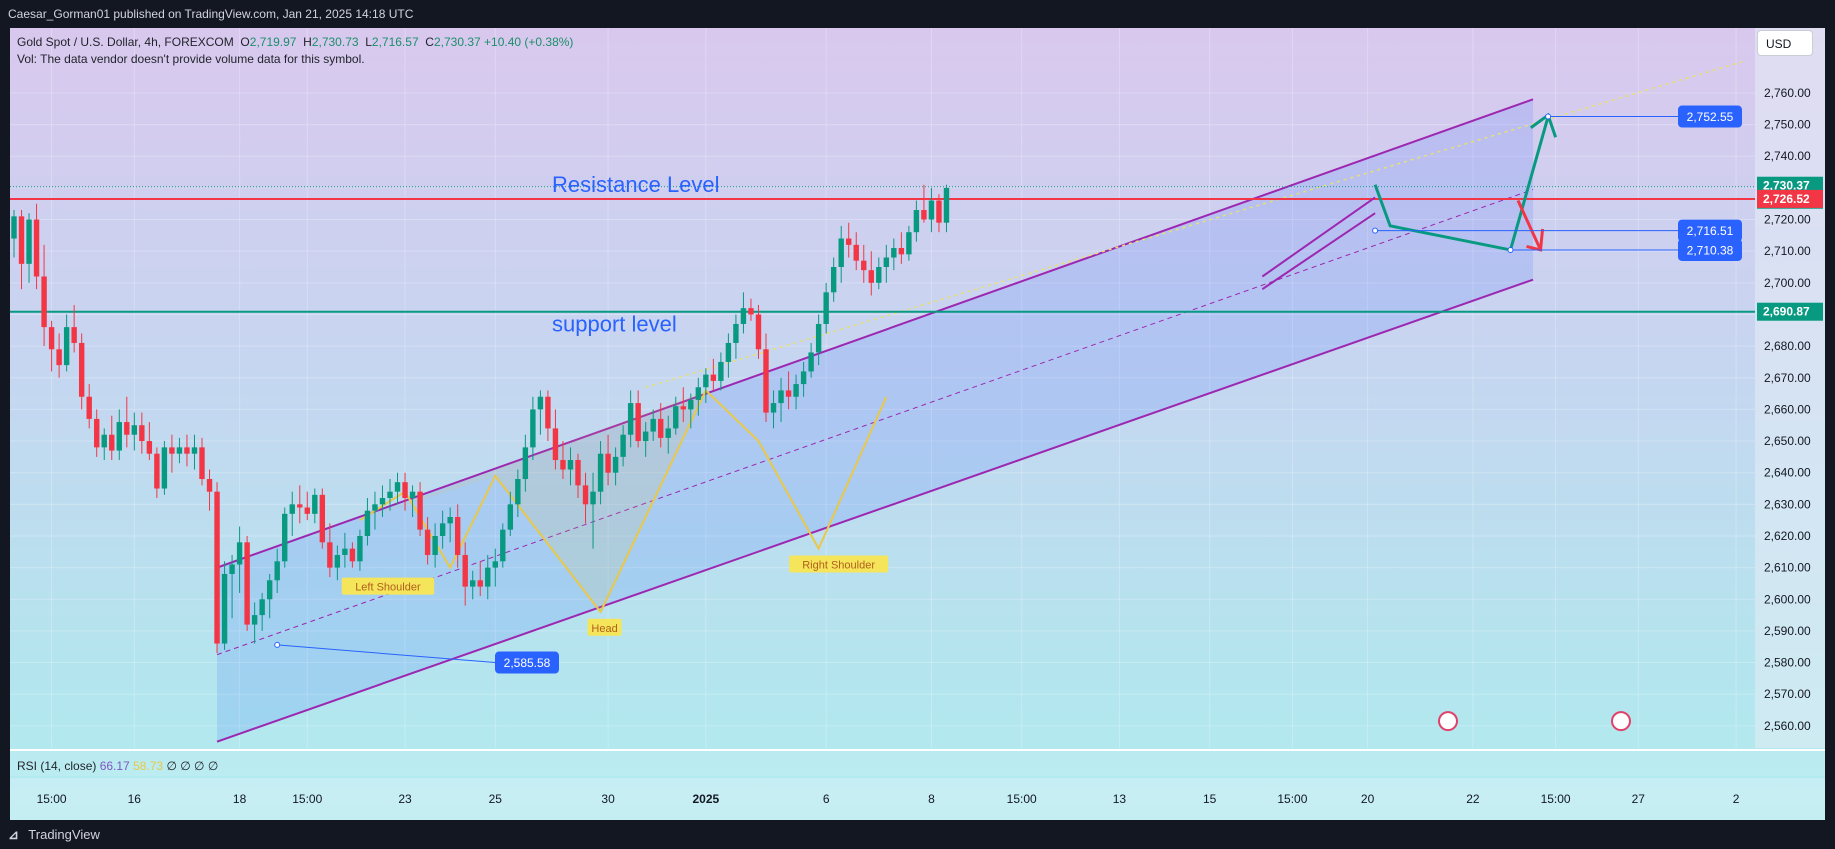 The height and width of the screenshot is (849, 1835). I want to click on price-tag-label: 2,585.58, so click(527, 663).